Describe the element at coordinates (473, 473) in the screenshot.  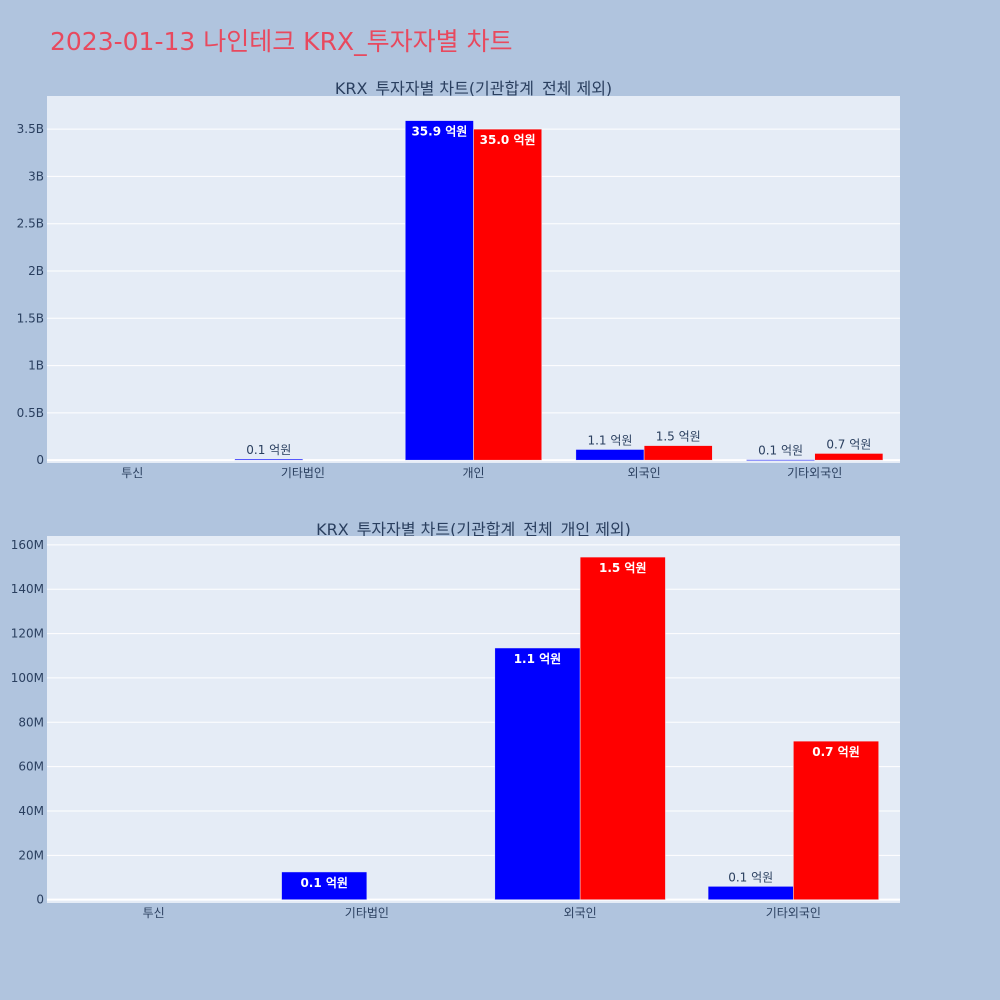
I see `x-tick-label: 개인` at that location.